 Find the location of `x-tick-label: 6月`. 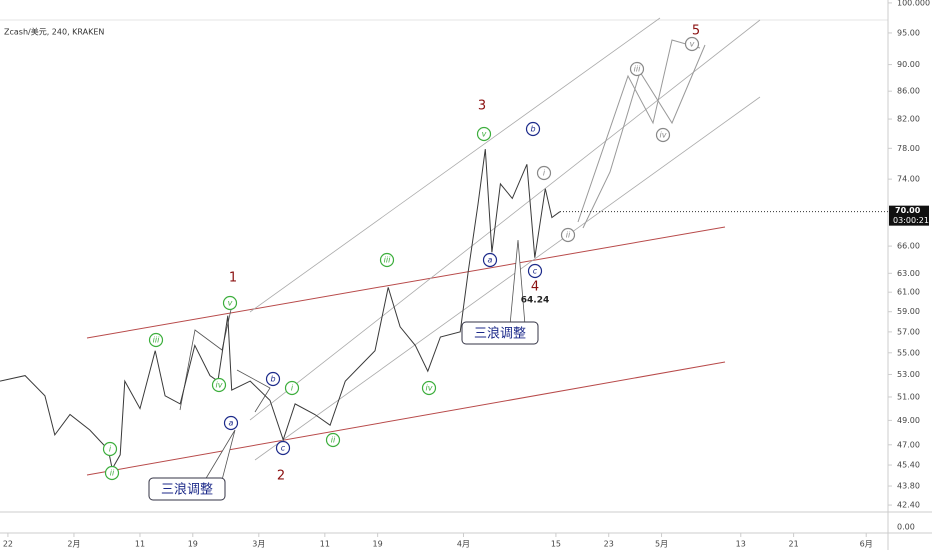

x-tick-label: 6月 is located at coordinates (866, 544).